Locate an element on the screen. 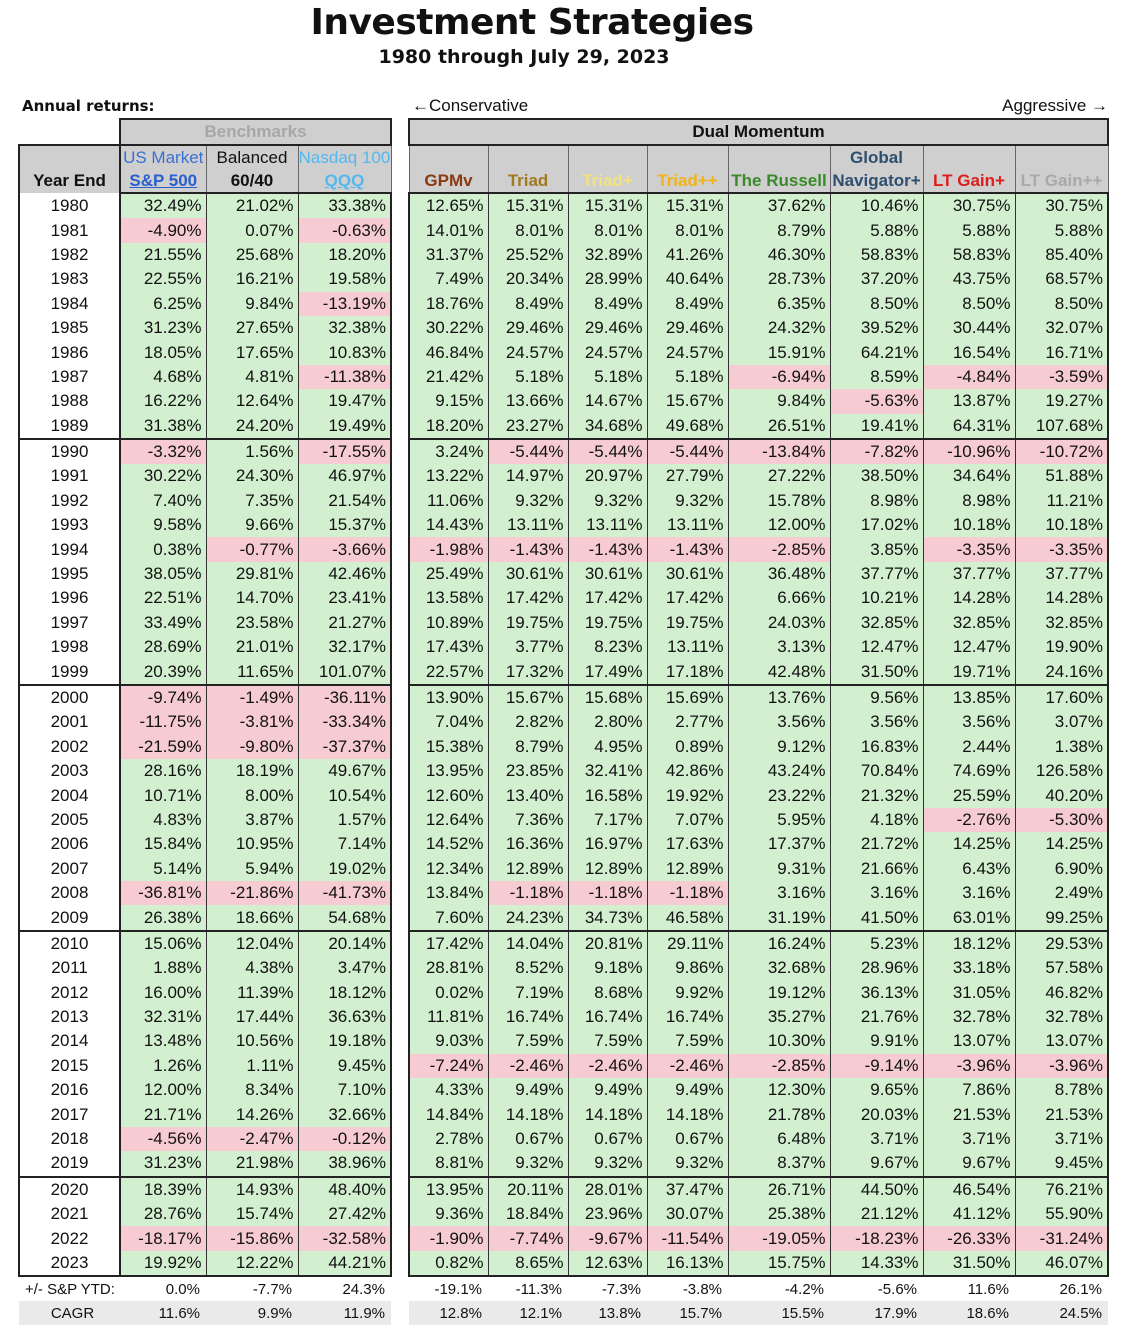 The image size is (1128, 1334). return-cell: 21.72% is located at coordinates (876, 844).